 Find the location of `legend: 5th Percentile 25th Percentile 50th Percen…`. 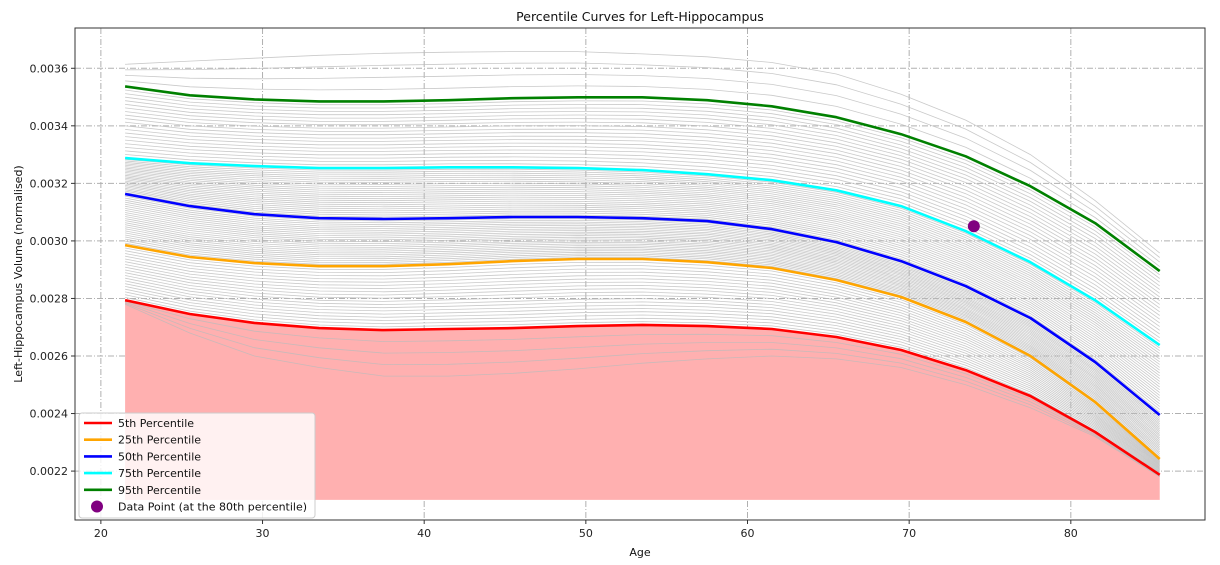

legend: 5th Percentile 25th Percentile 50th Percen… is located at coordinates (197, 465).